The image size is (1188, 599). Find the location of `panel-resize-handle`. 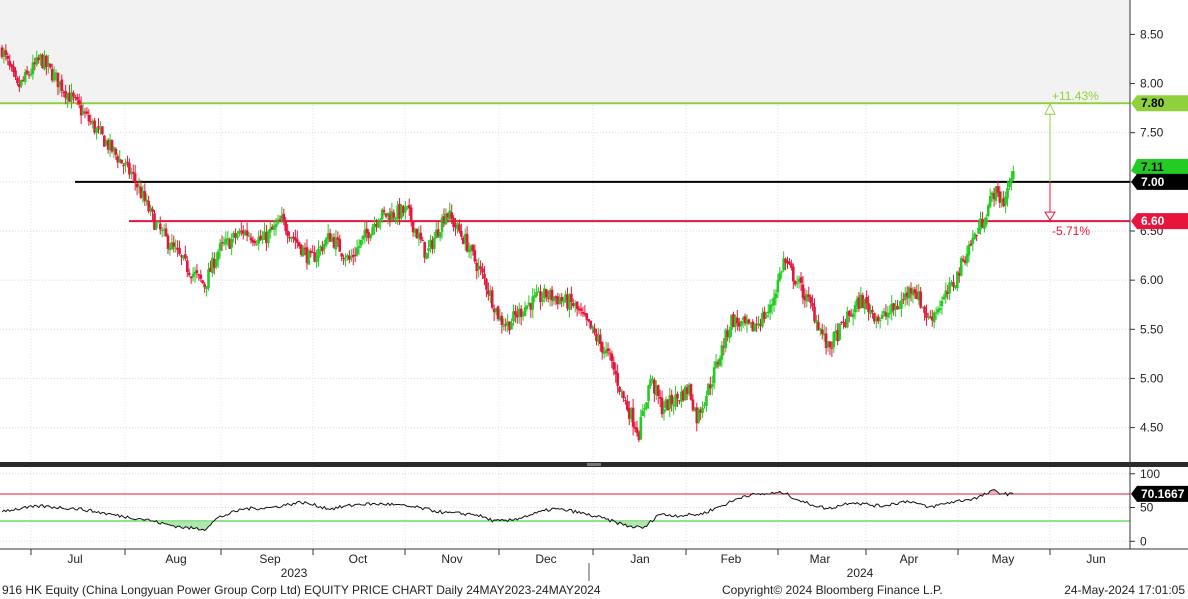

panel-resize-handle is located at coordinates (594, 464).